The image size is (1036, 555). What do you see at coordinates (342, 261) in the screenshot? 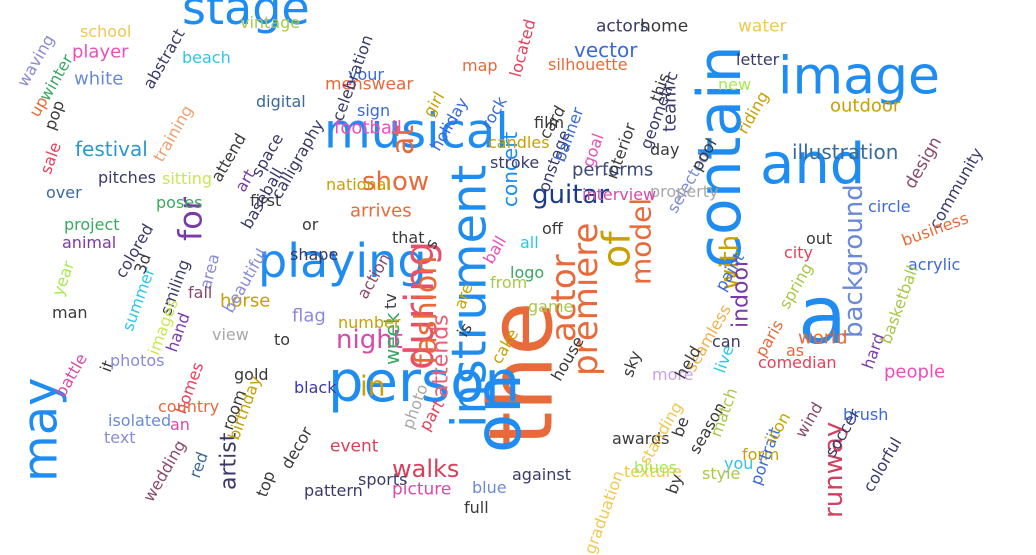
I see `word-playing: playing` at bounding box center [342, 261].